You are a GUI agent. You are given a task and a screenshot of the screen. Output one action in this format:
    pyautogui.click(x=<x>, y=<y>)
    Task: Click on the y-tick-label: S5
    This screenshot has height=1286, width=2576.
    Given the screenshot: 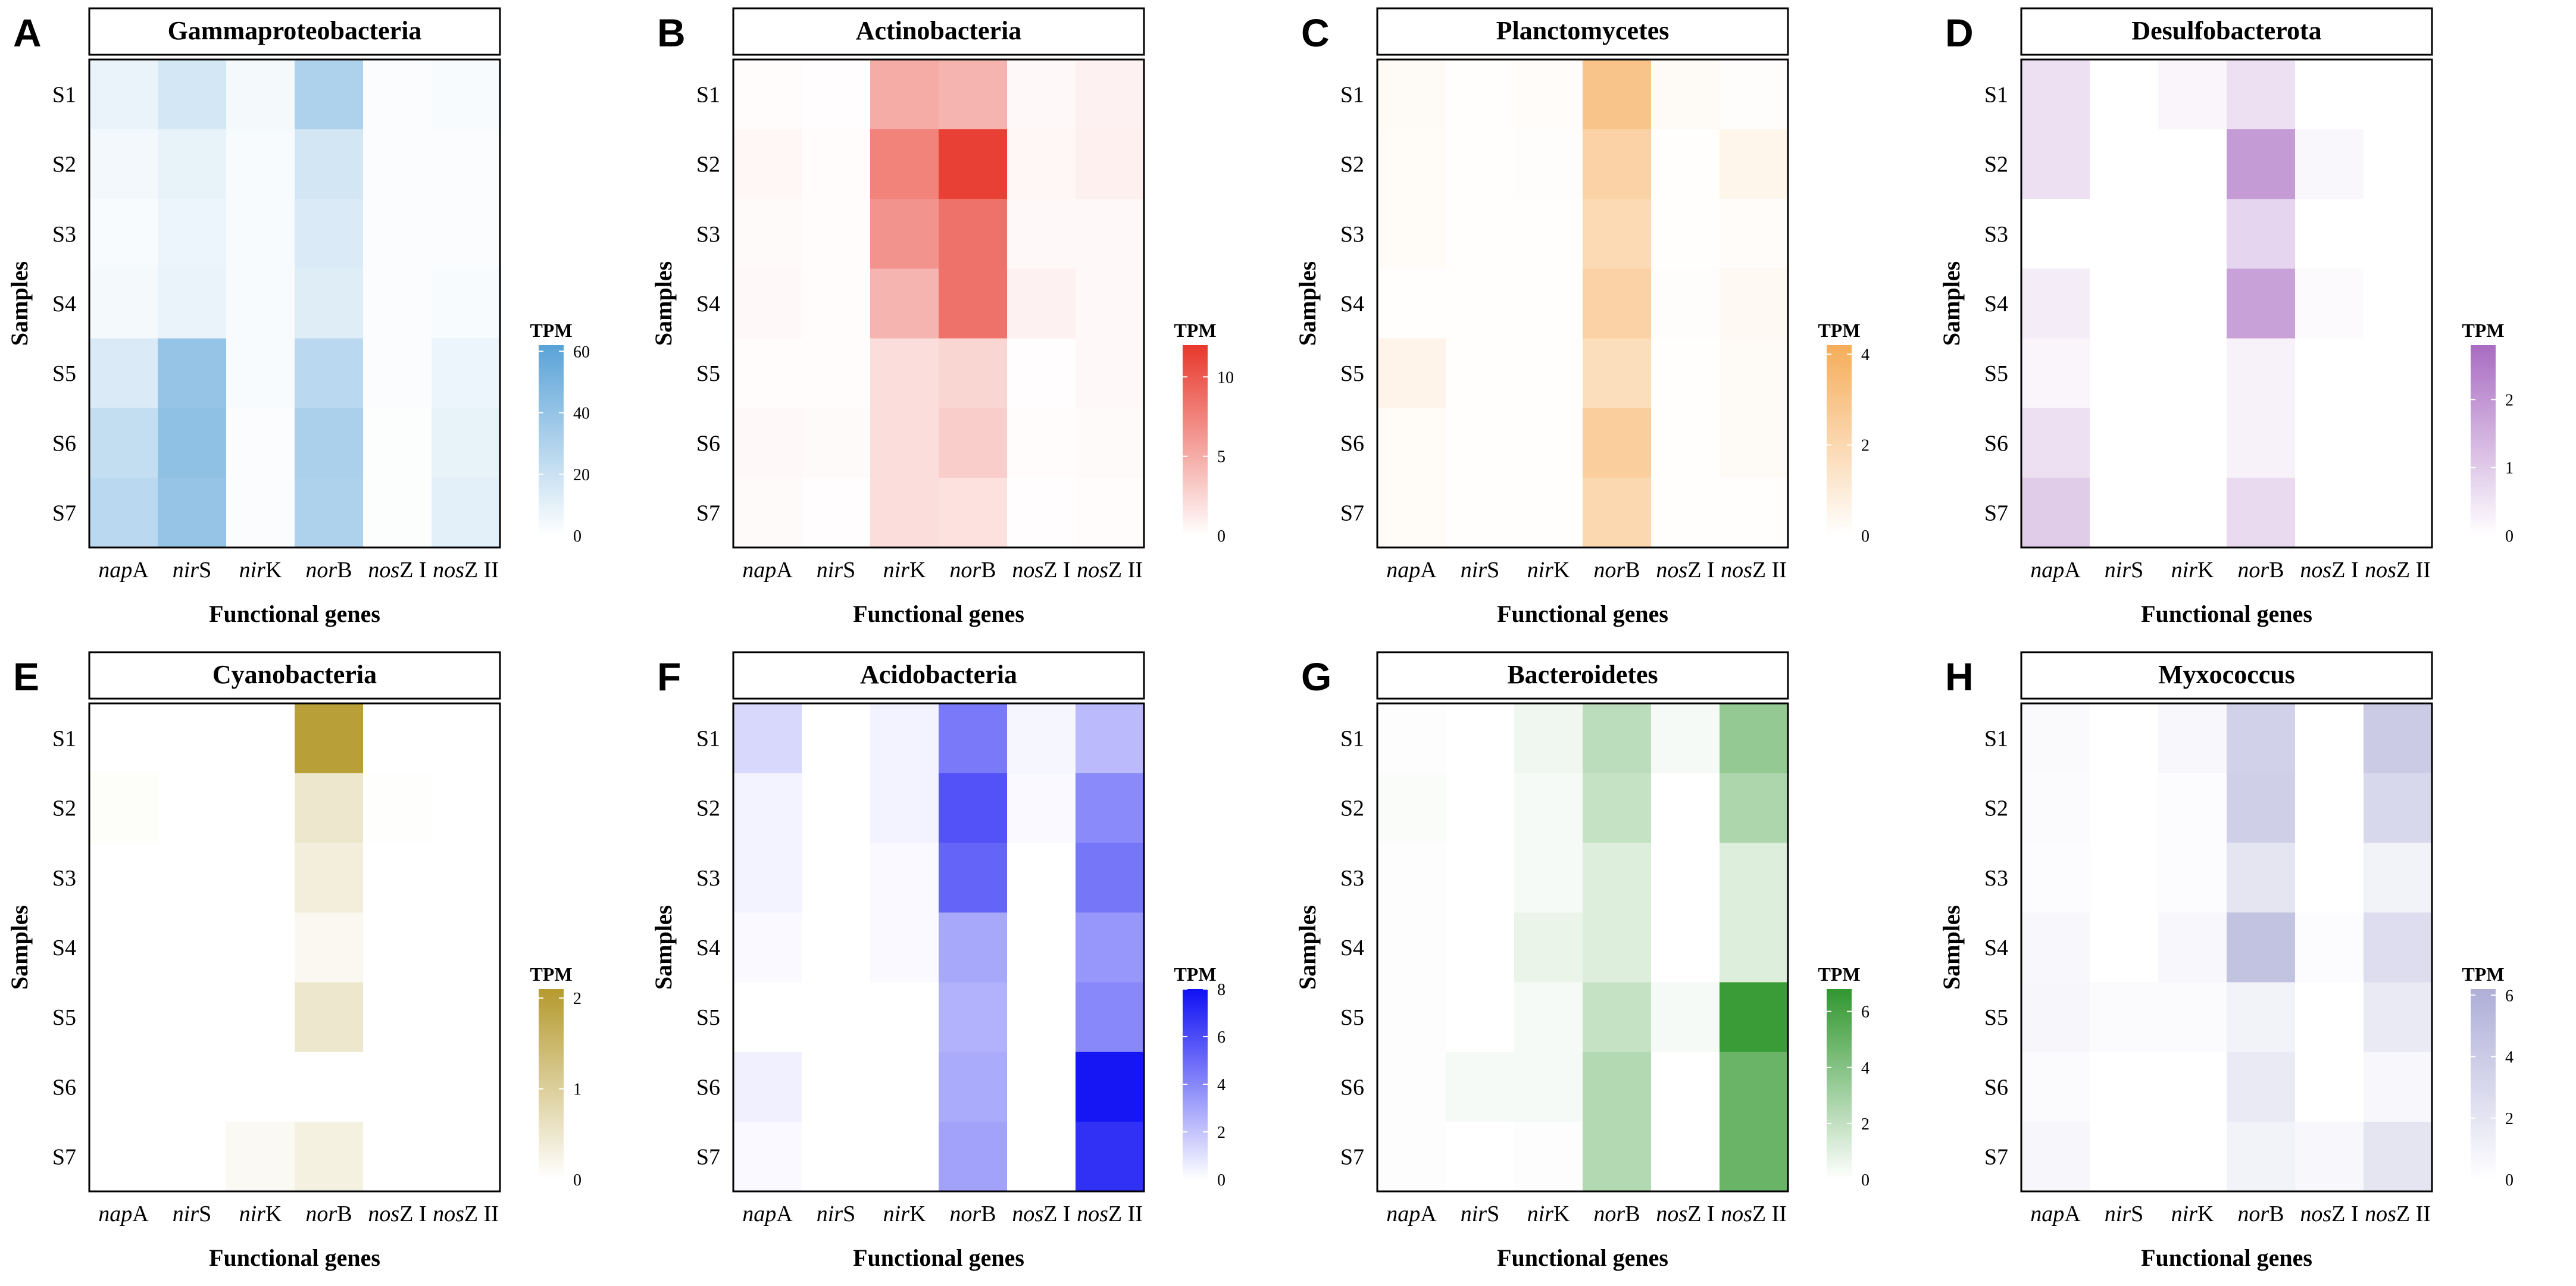 What is the action you would take?
    pyautogui.click(x=1352, y=373)
    